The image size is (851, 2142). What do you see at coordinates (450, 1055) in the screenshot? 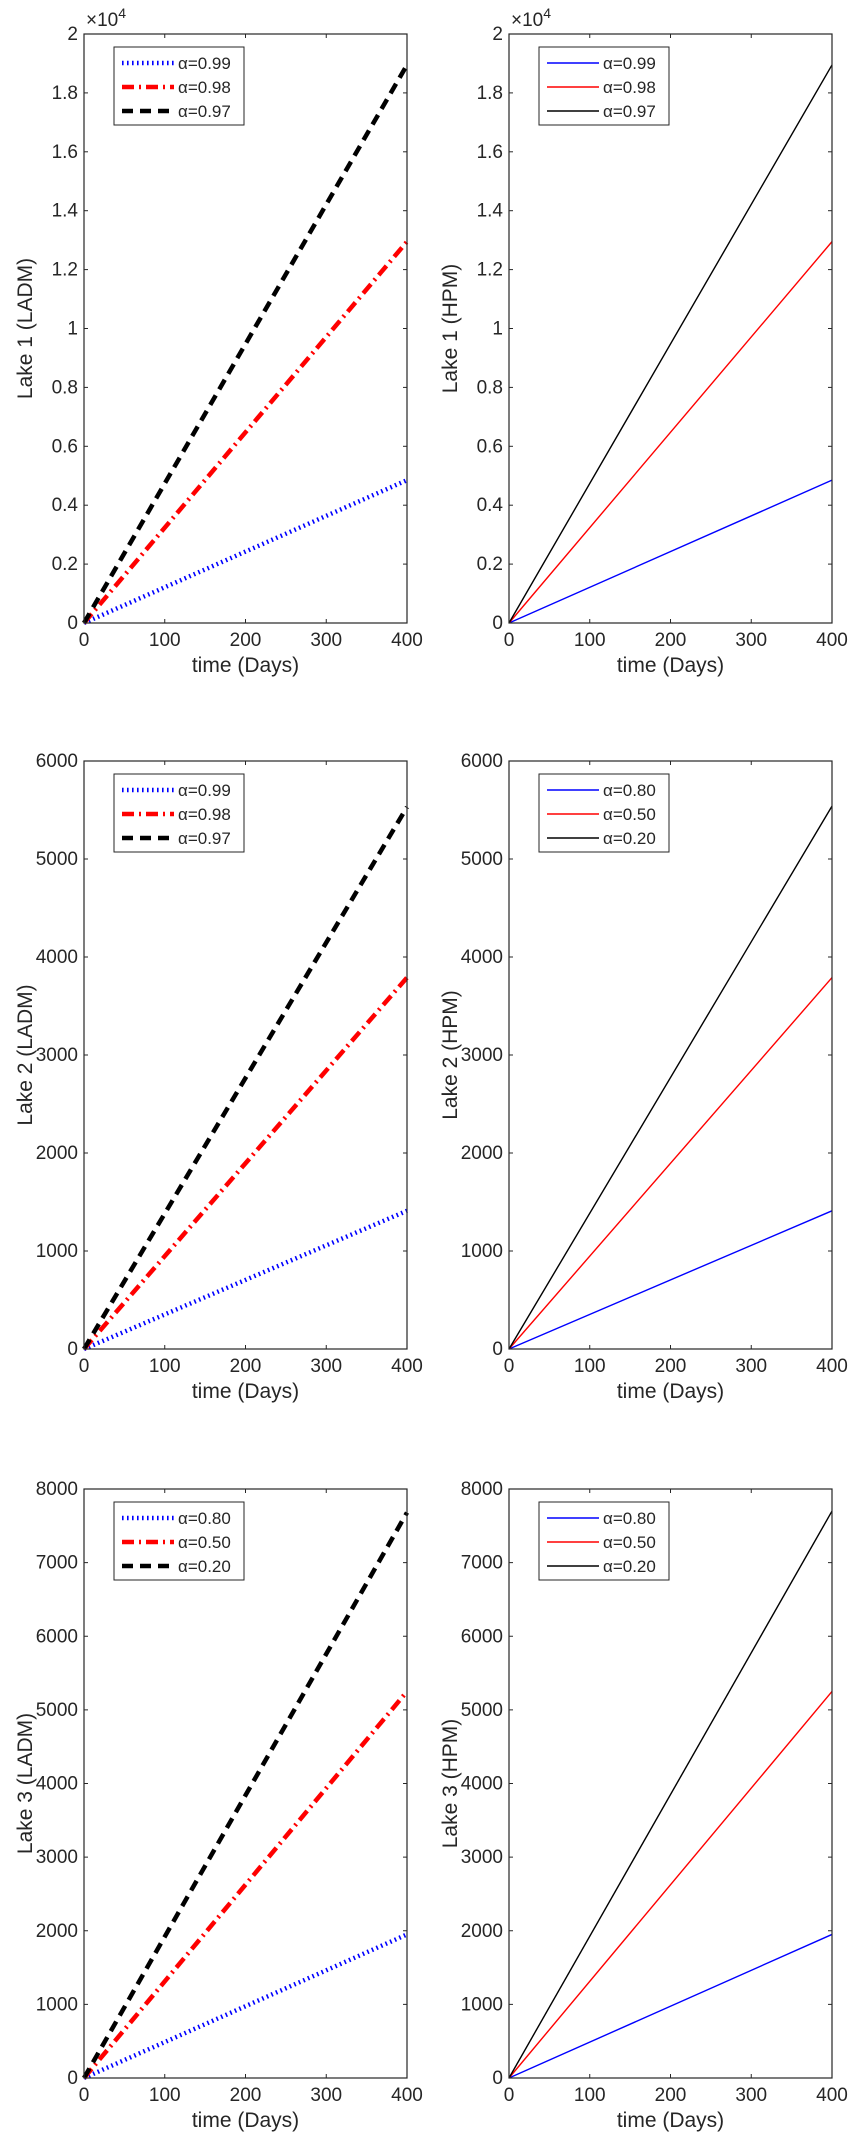
I see `y-axis-label: Lake 2 (HPM)` at bounding box center [450, 1055].